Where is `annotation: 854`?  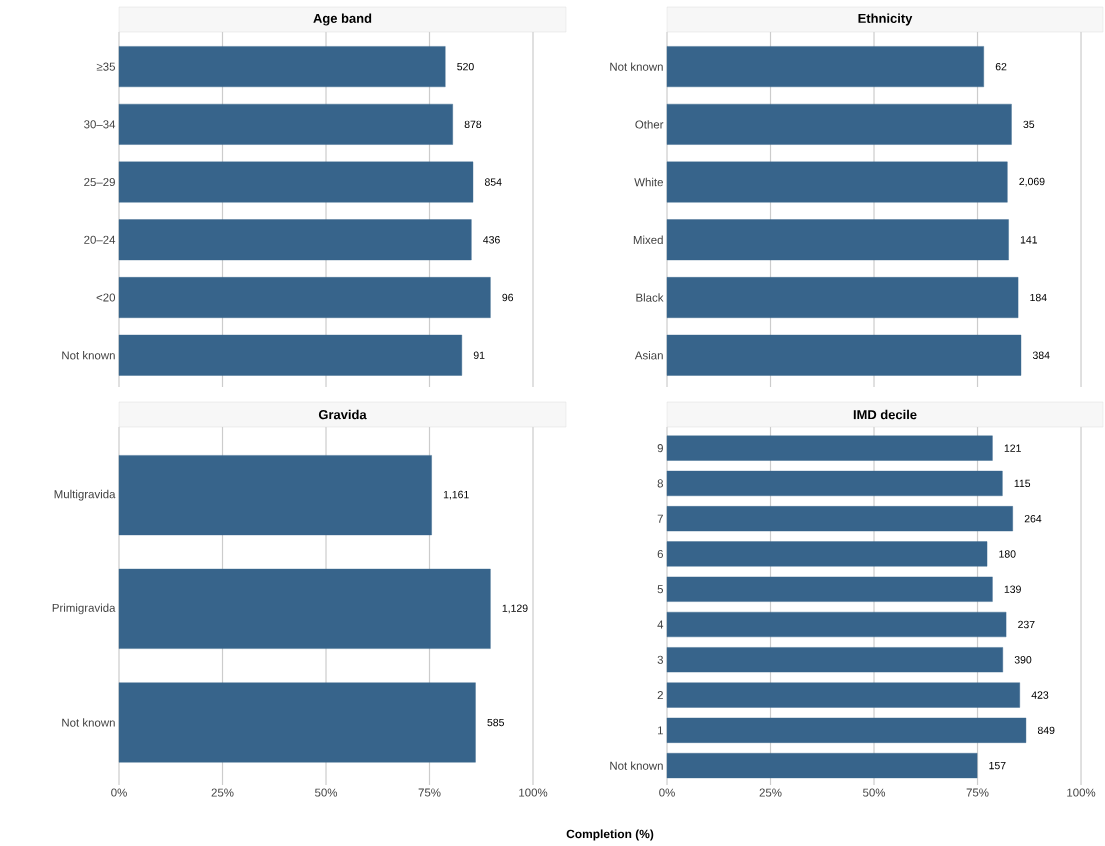 annotation: 854 is located at coordinates (493, 182).